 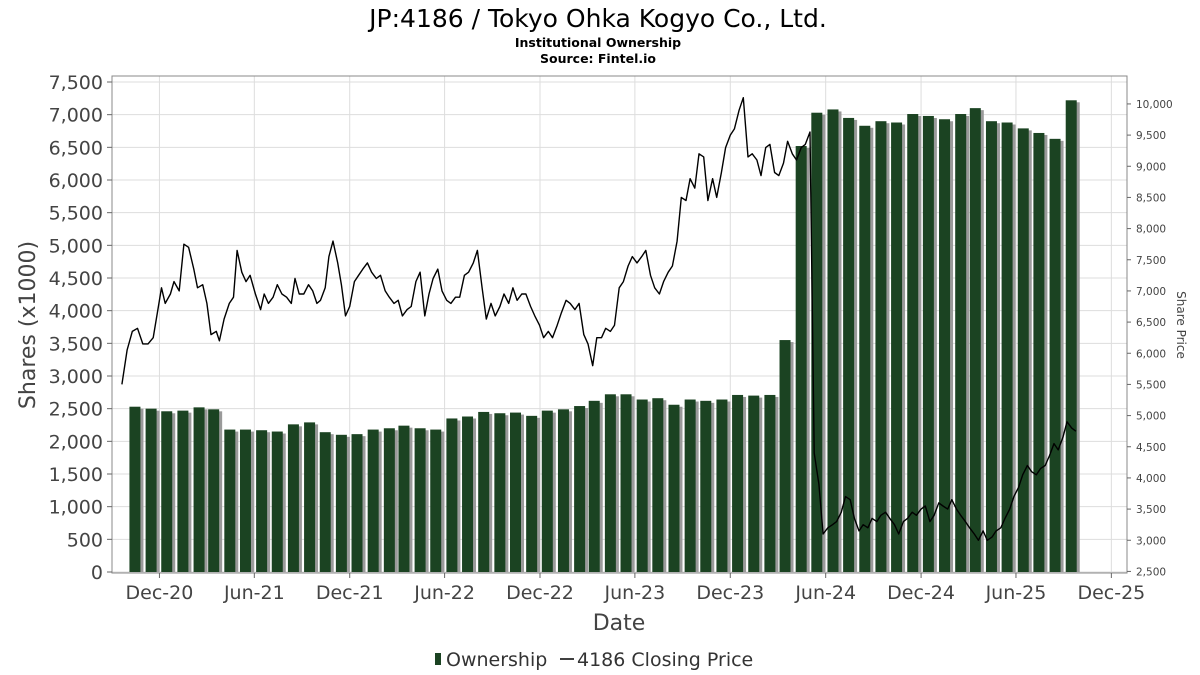 What do you see at coordinates (76, 442) in the screenshot?
I see `y-tick-label: 2,000` at bounding box center [76, 442].